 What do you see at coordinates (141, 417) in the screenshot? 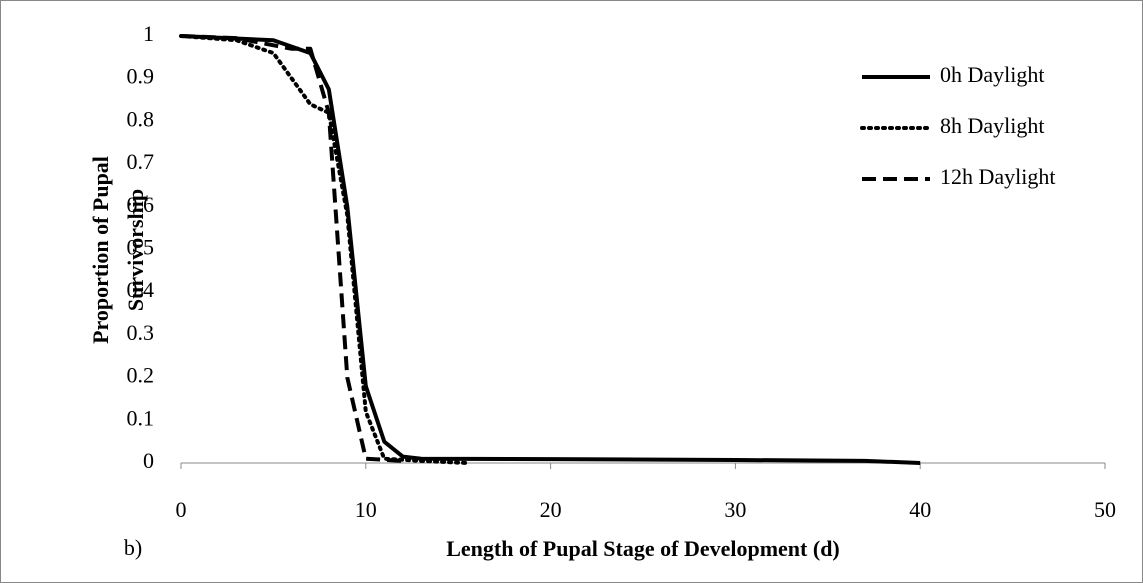
I see `y-tick-label: 0.1` at bounding box center [141, 417].